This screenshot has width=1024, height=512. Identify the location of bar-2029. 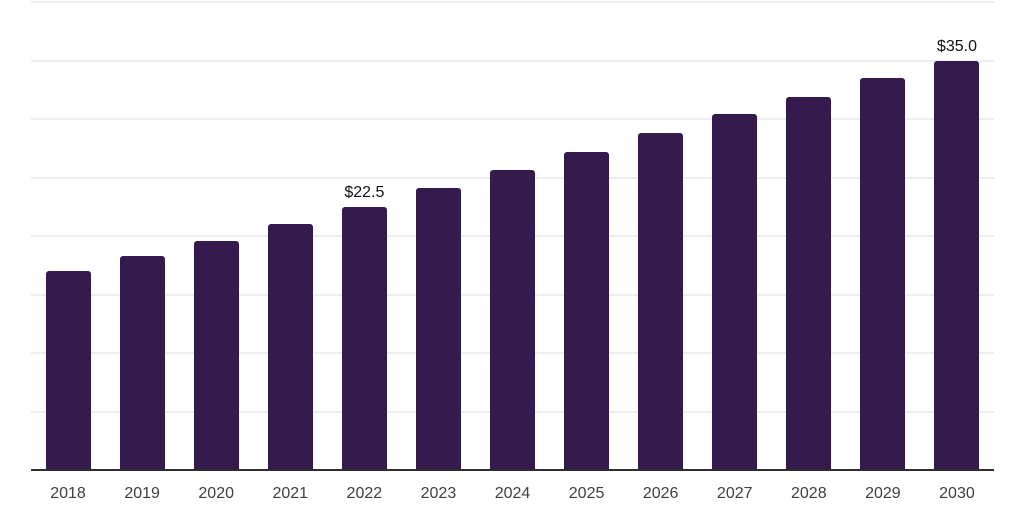
(883, 274).